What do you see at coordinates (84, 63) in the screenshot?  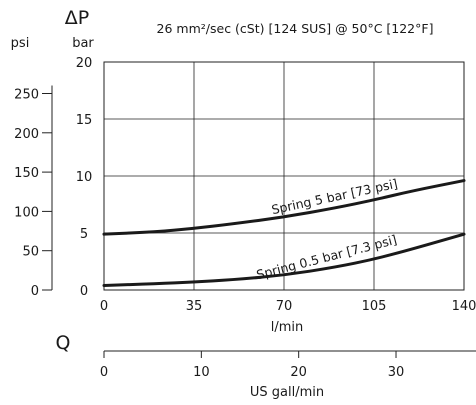 I see `y-bar-tick-label: 20` at bounding box center [84, 63].